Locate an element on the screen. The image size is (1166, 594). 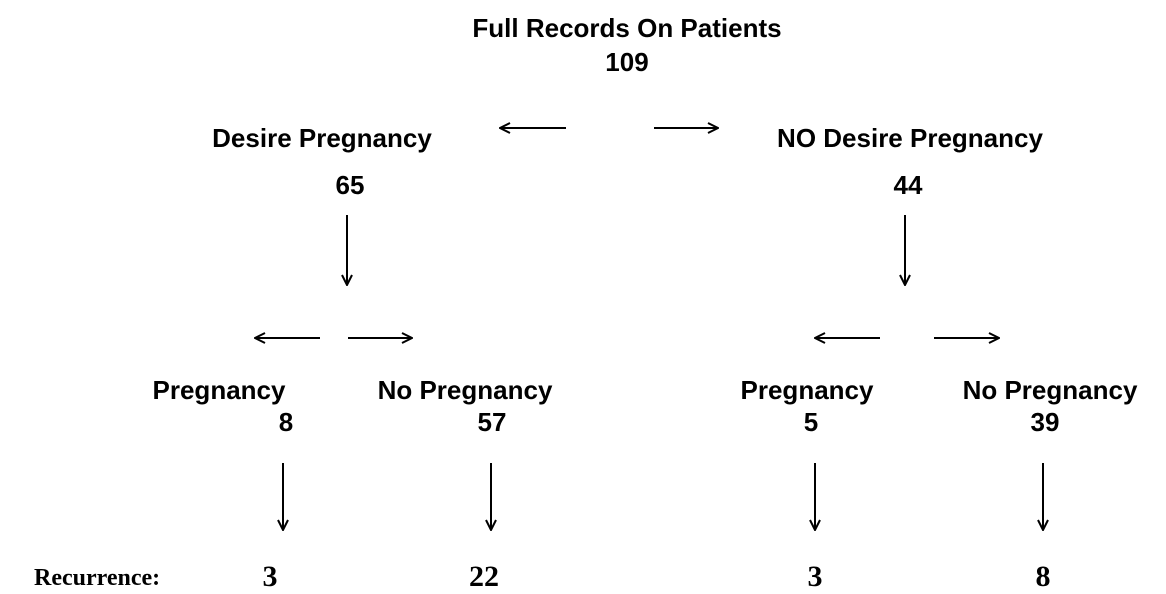
branch-count: 44 is located at coordinates (908, 185).